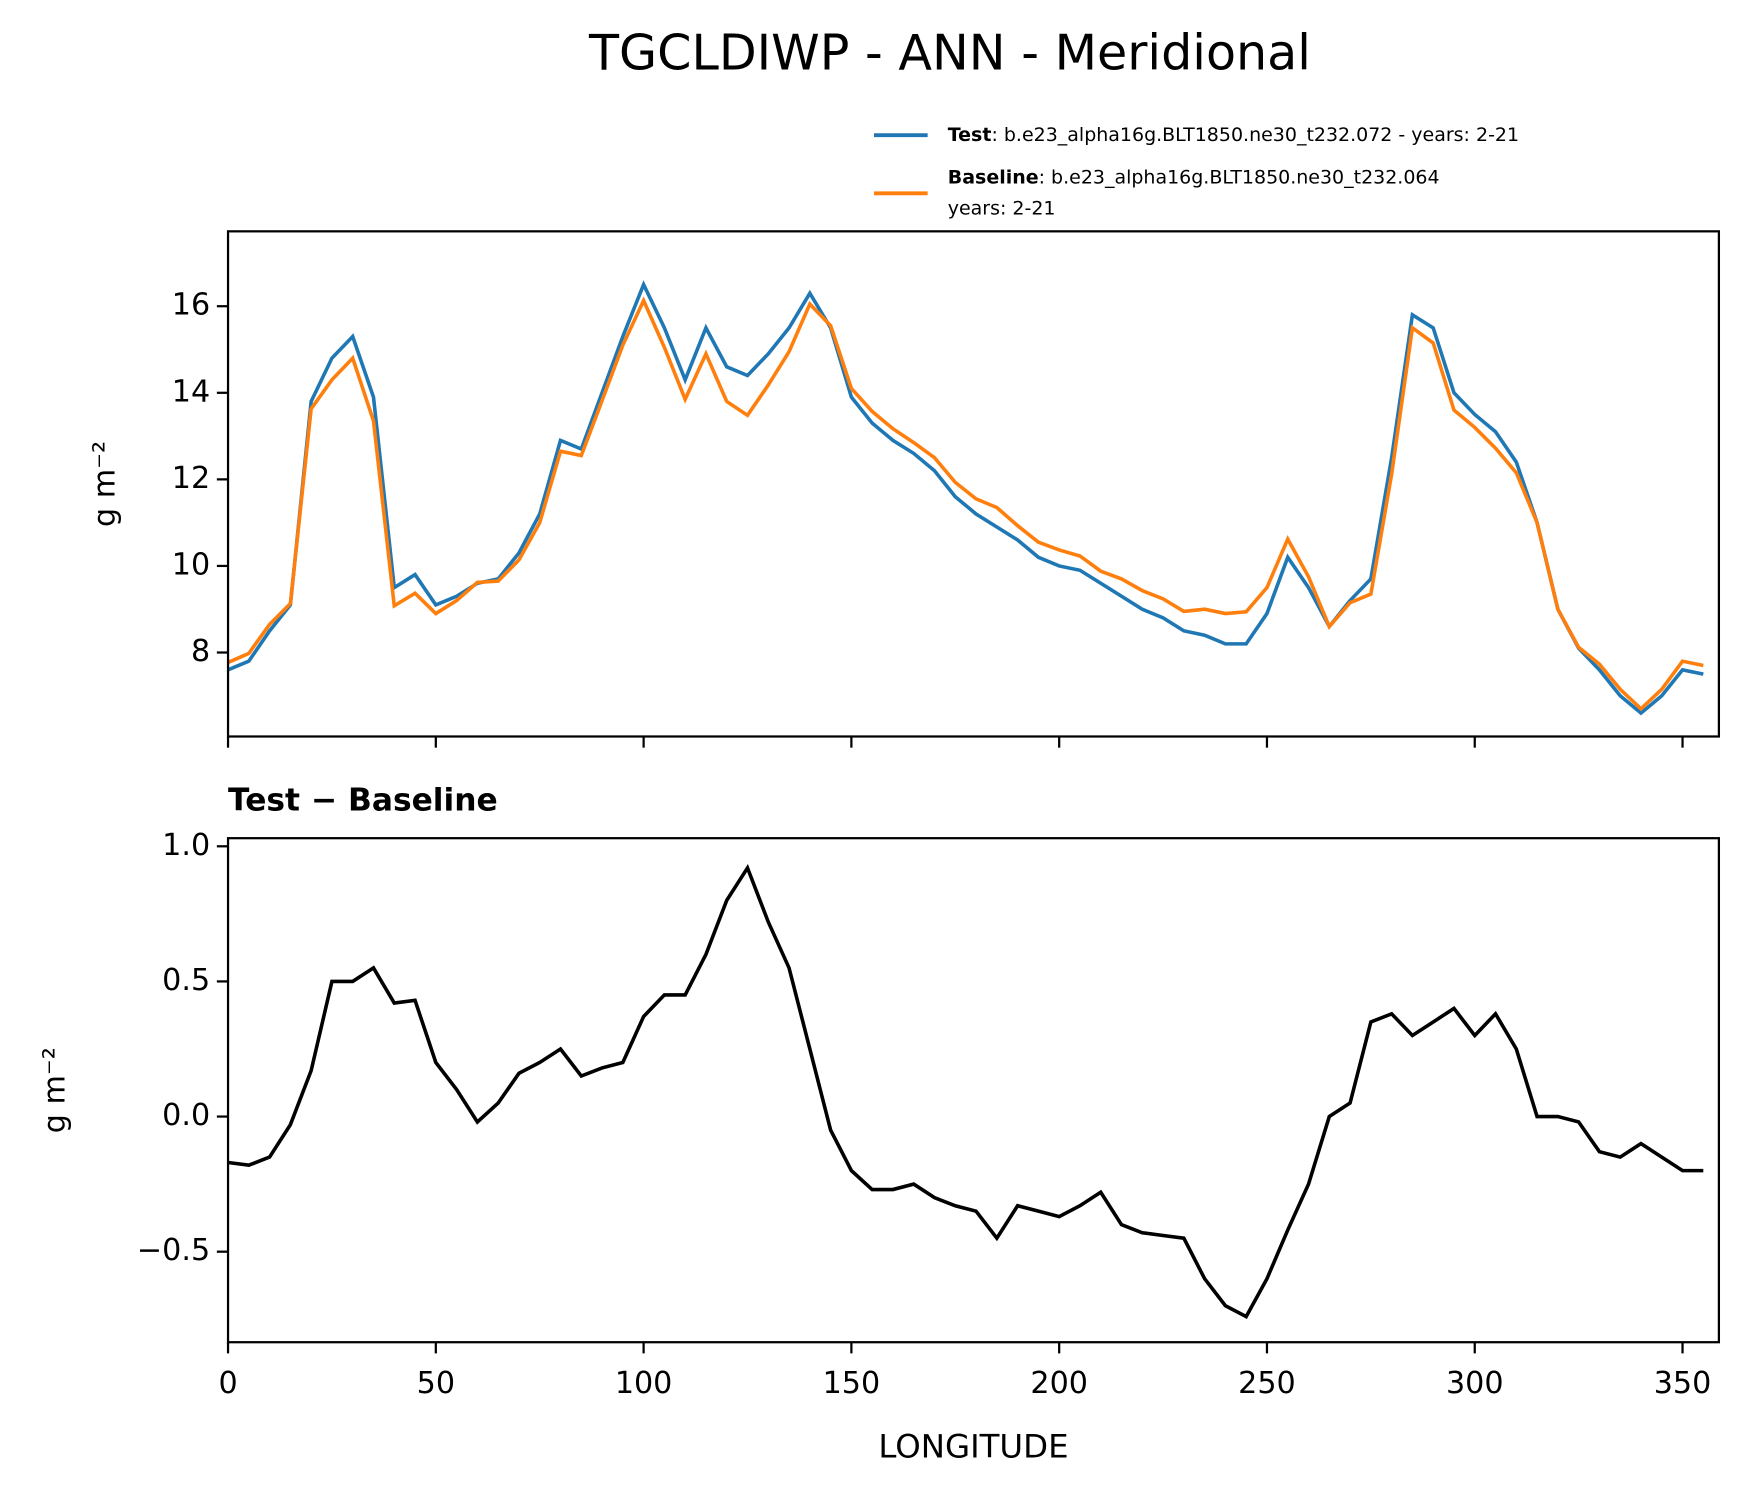 The width and height of the screenshot is (1748, 1496). Describe the element at coordinates (852, 1383) in the screenshot. I see `x-tick-label: 150` at that location.